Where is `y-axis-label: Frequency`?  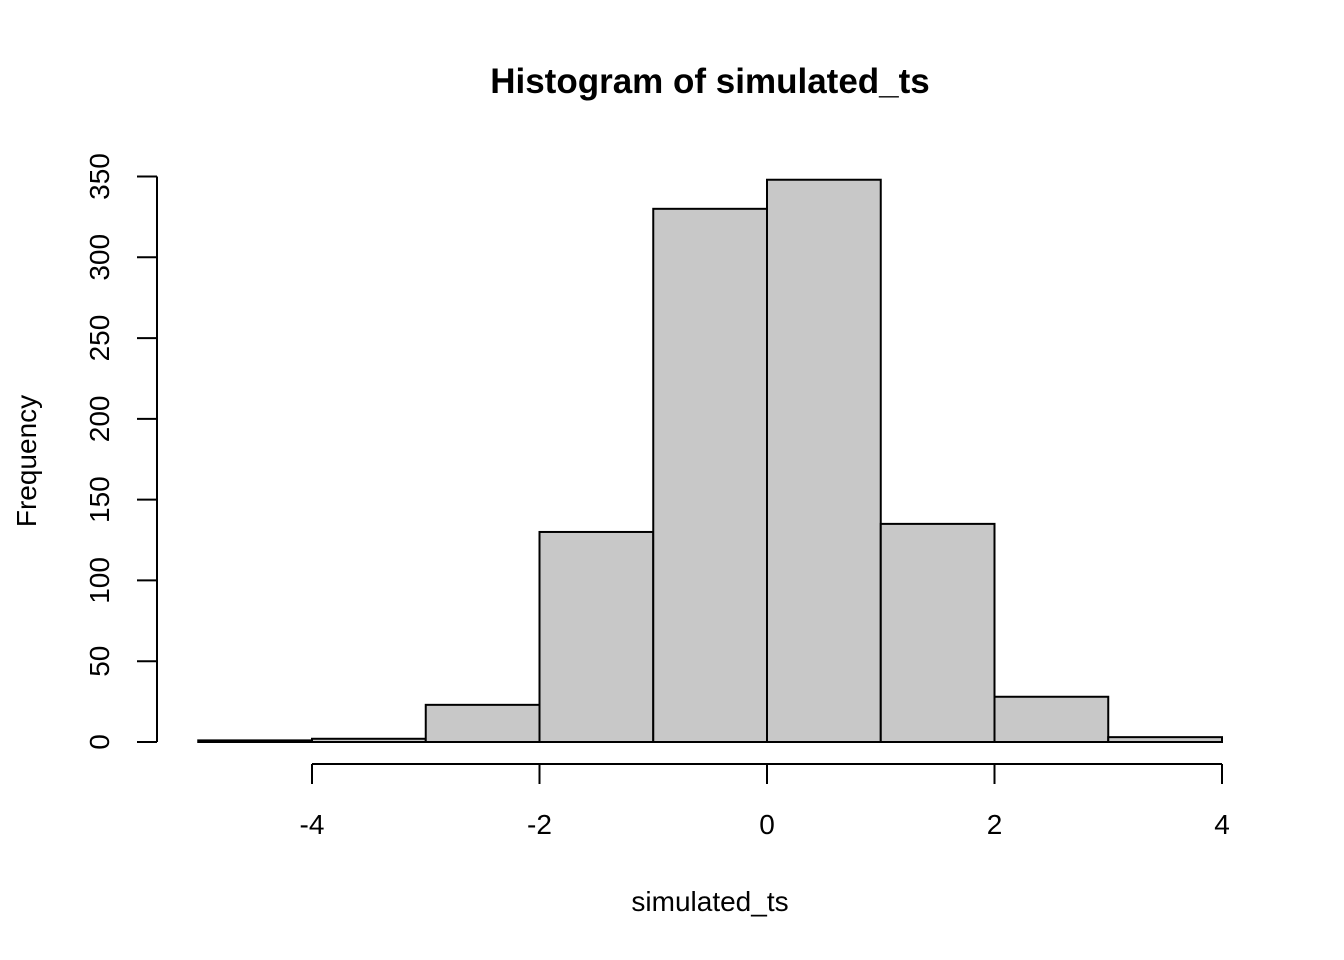
y-axis-label: Frequency is located at coordinates (26, 461).